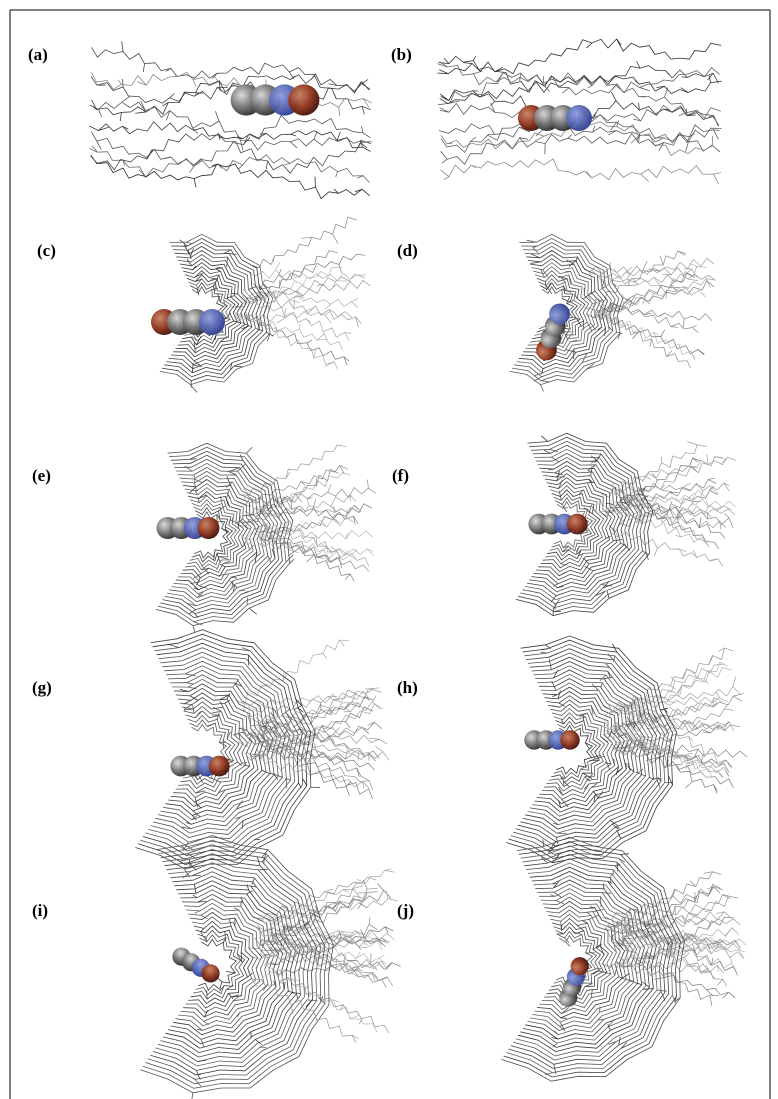 This screenshot has height=1099, width=778. I want to click on panel-label: (b), so click(401, 54).